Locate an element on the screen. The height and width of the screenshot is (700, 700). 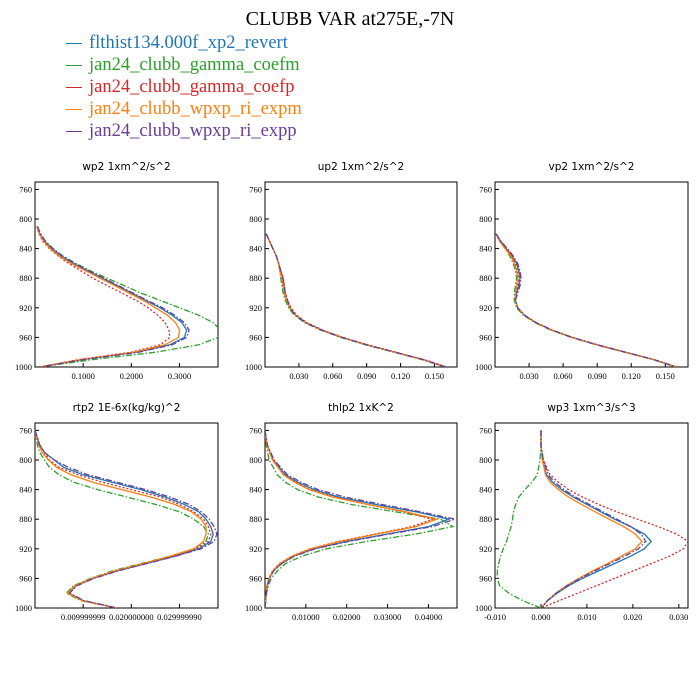
panel-title: vp2 1xm^2/s^2 is located at coordinates (592, 167).